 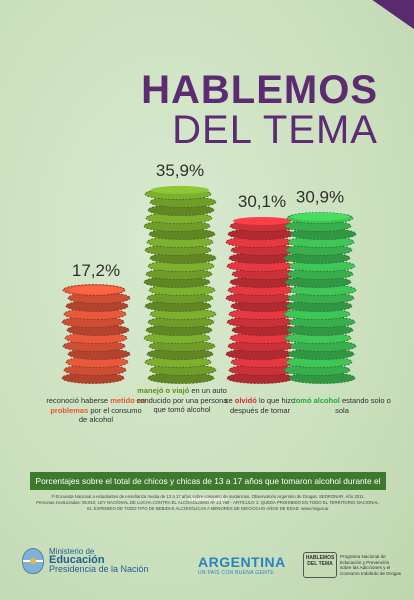 What do you see at coordinates (228, 400) in the screenshot?
I see `caption-3-before: se` at bounding box center [228, 400].